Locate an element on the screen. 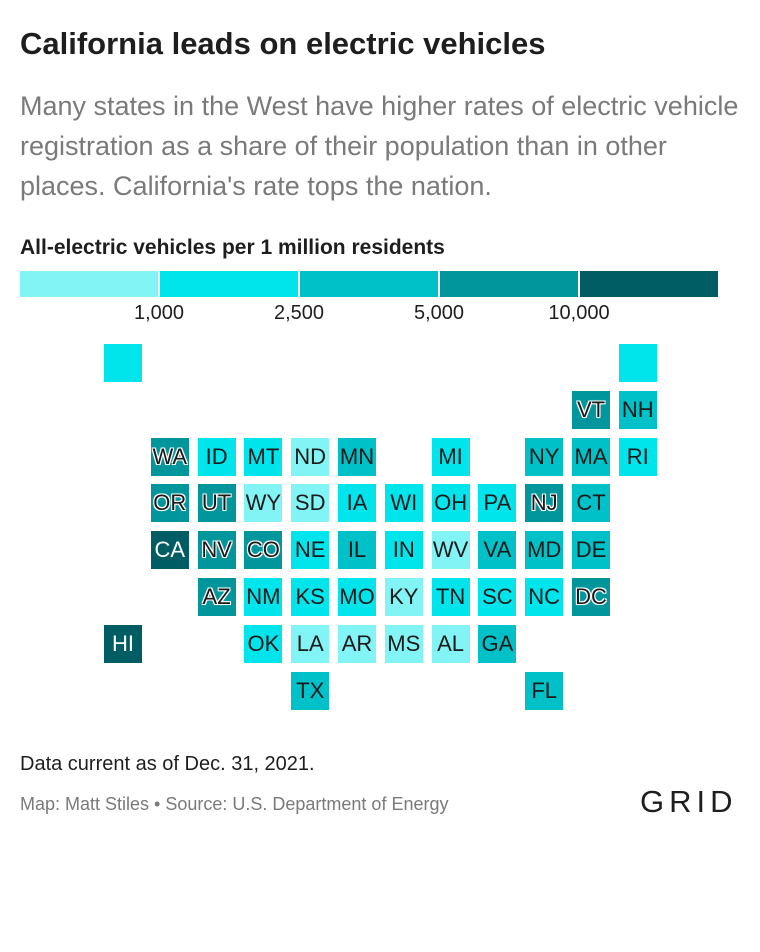  state-tile-nj: NJ is located at coordinates (544, 503).